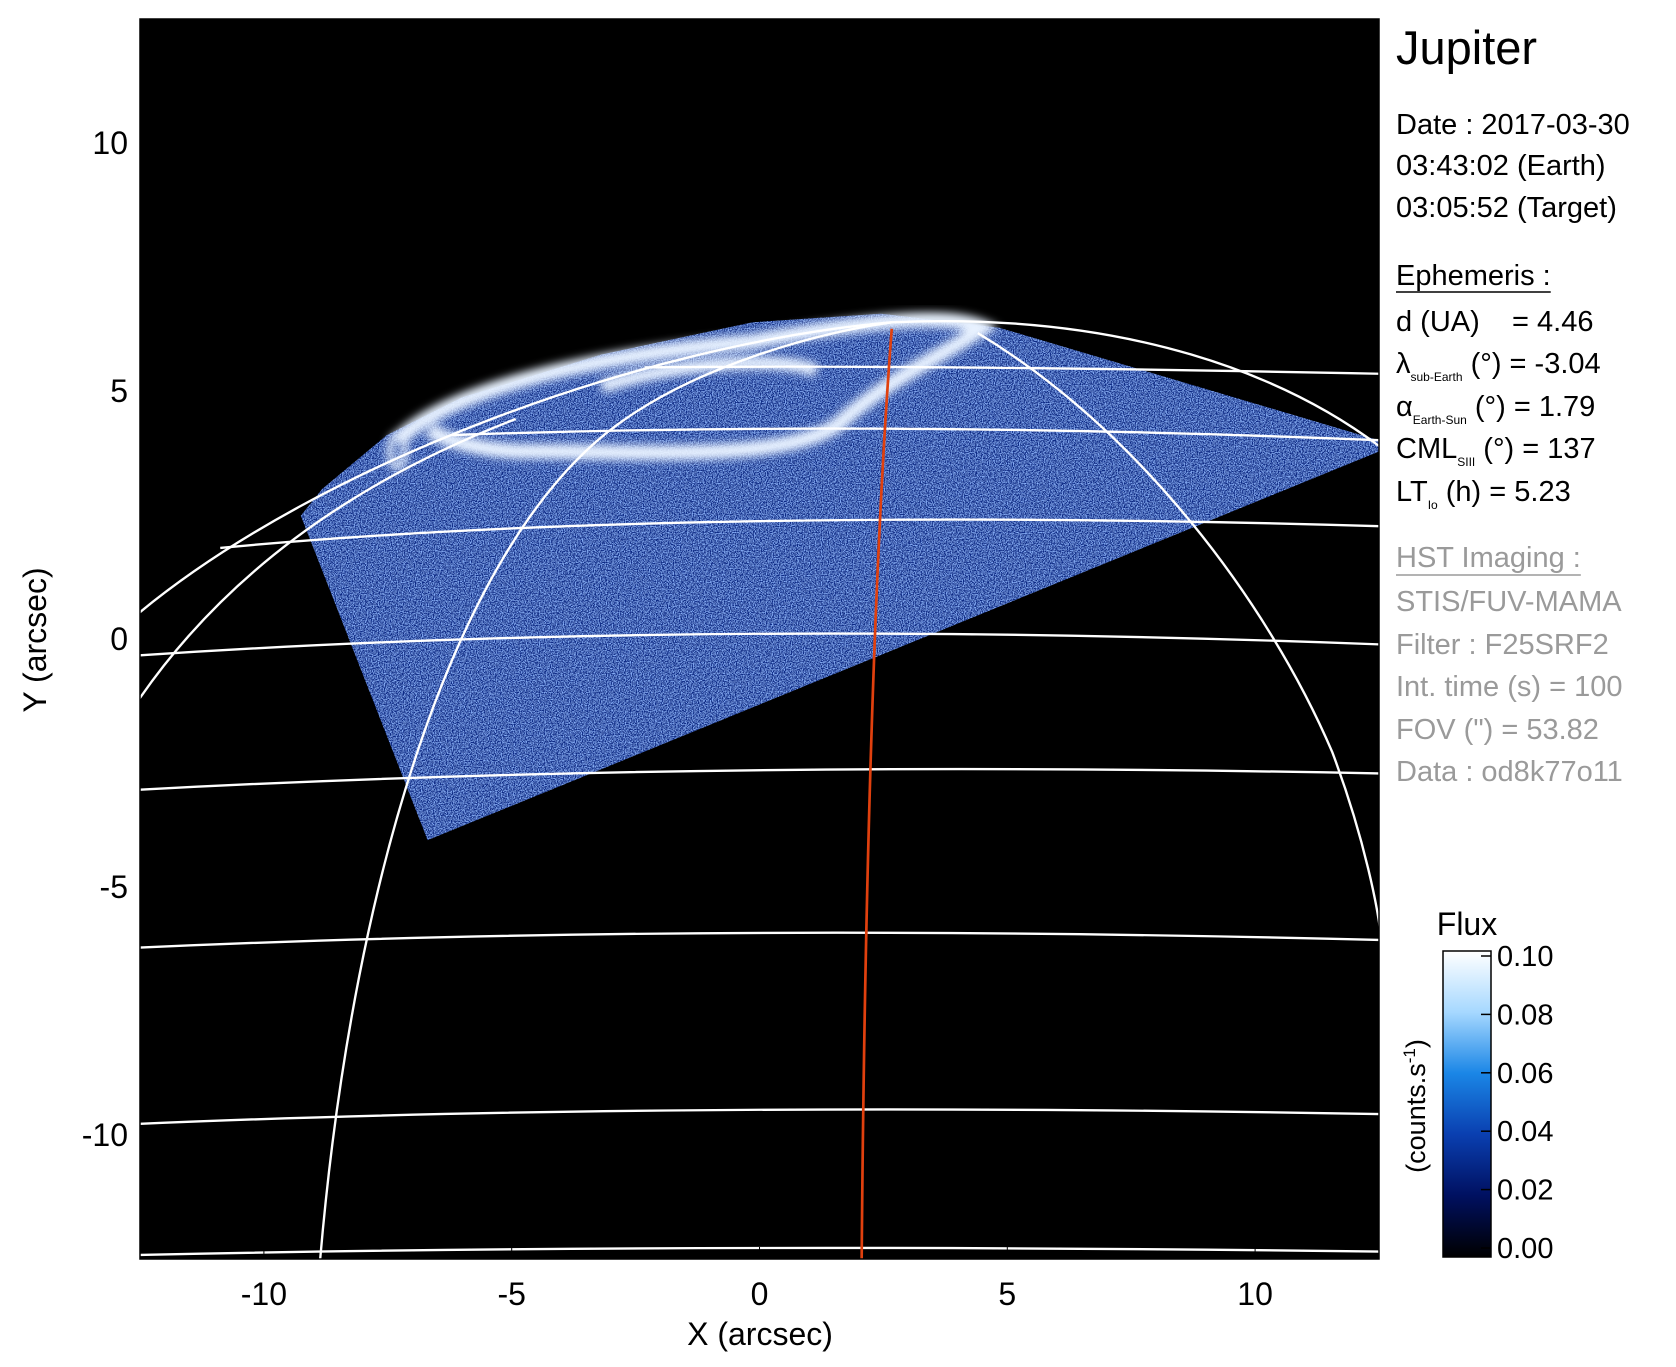  I want to click on value: d (UA) = 4.46, so click(1494, 322).